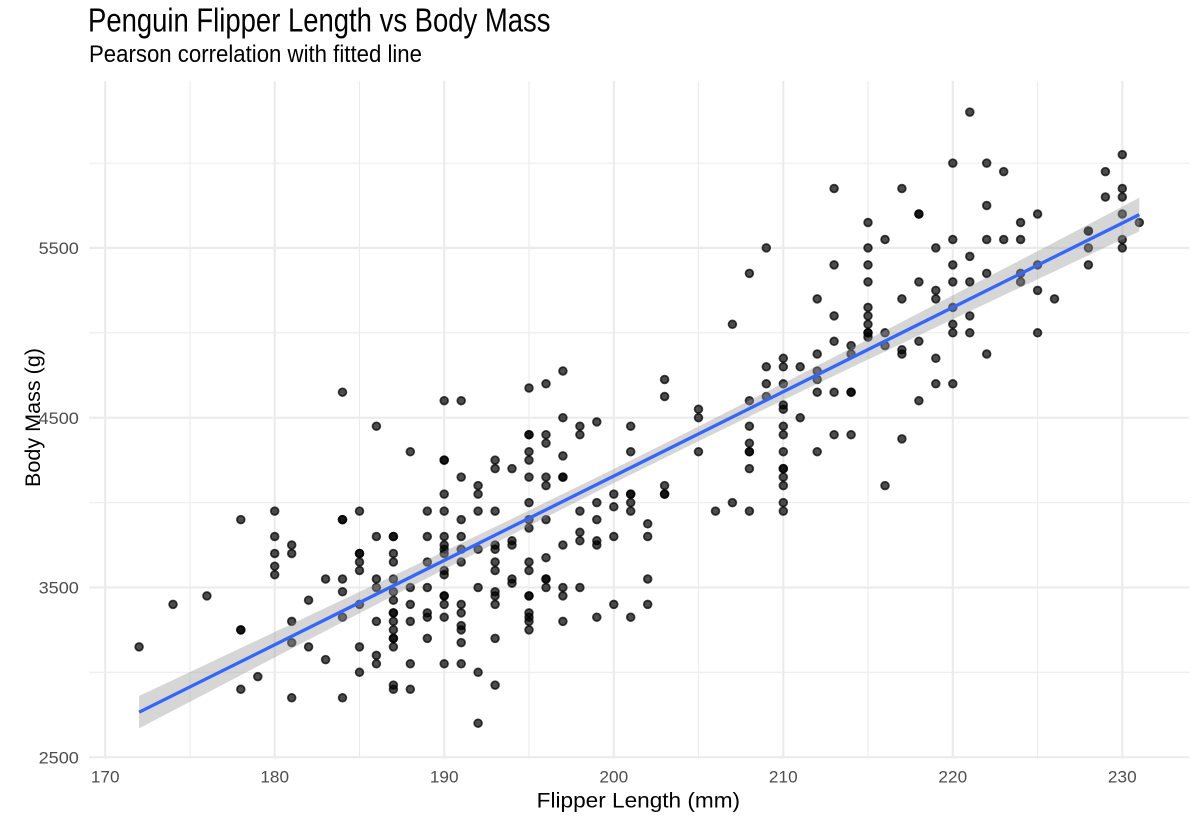  What do you see at coordinates (319, 21) in the screenshot?
I see `svg-text:Penguin Flipper Length vs Body: Penguin Flipper Length vs Body Mass` at bounding box center [319, 21].